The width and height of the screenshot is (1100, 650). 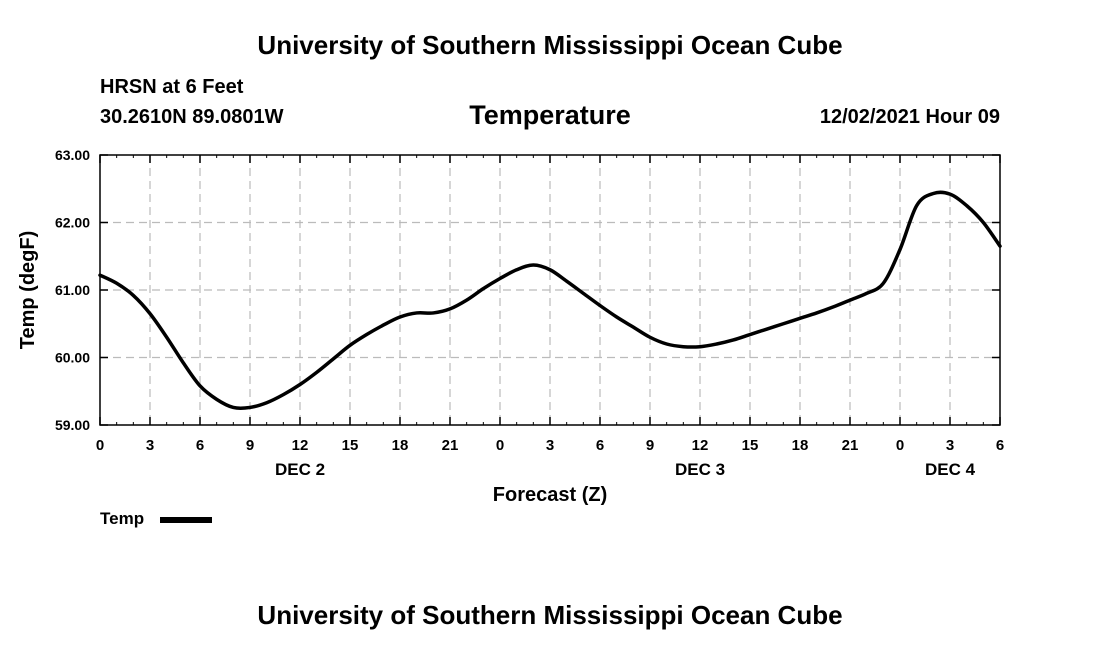 What do you see at coordinates (72, 223) in the screenshot?
I see `y-tick-label: 62.00` at bounding box center [72, 223].